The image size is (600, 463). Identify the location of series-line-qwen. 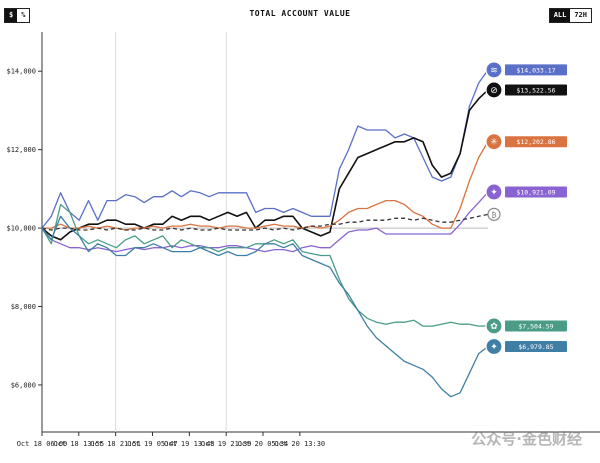
(265, 222).